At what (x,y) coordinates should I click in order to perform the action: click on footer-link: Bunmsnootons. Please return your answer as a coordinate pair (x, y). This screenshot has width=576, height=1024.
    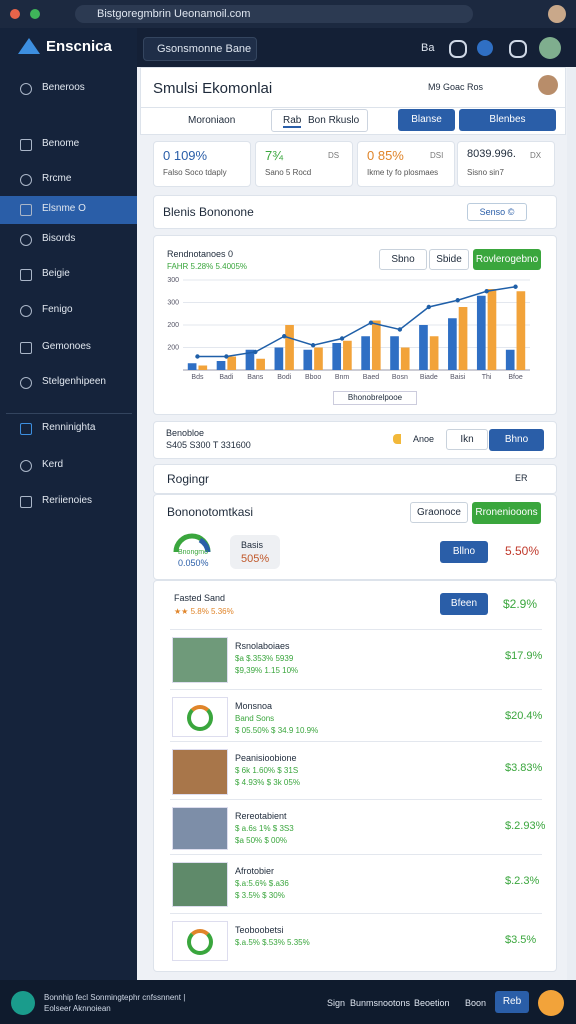
    Looking at the image, I should click on (380, 1003).